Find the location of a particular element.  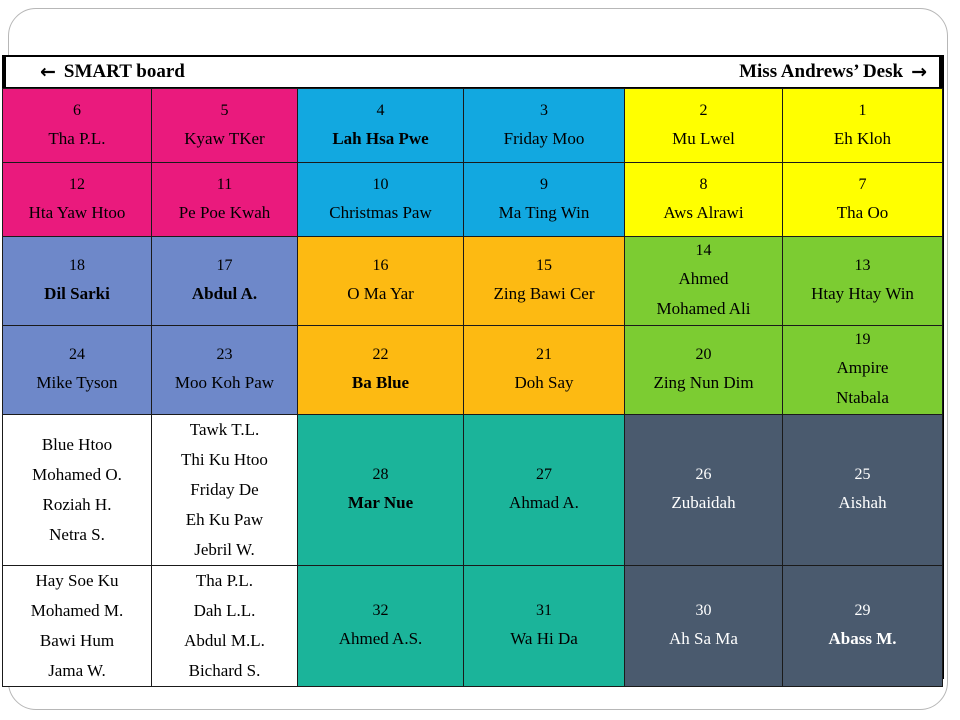

seat-number: 18 is located at coordinates (77, 265).